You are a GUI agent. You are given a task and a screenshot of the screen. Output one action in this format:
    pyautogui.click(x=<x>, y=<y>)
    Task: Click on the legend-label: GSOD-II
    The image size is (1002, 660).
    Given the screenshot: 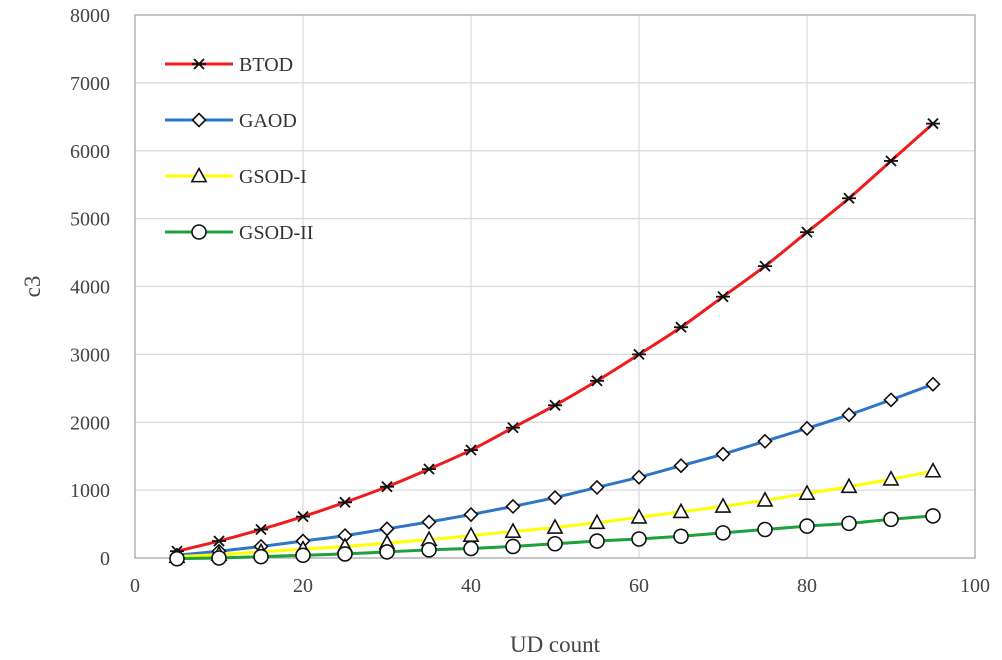 What is the action you would take?
    pyautogui.click(x=276, y=233)
    